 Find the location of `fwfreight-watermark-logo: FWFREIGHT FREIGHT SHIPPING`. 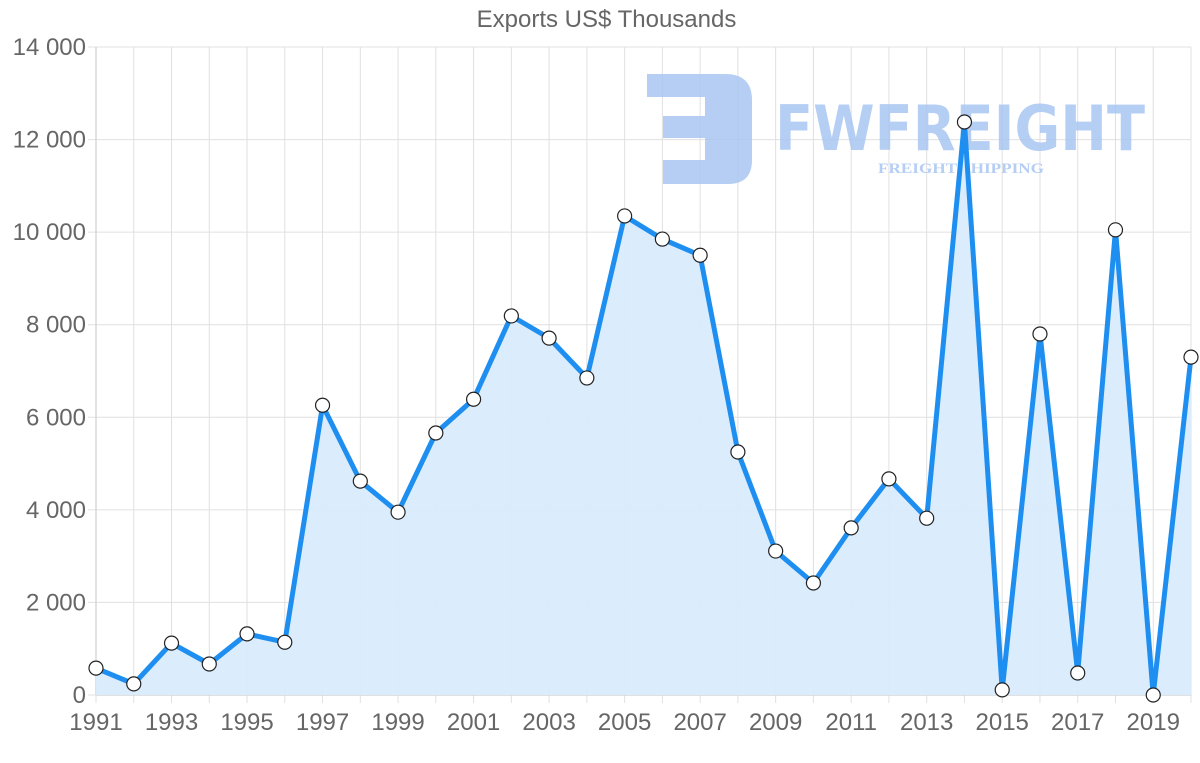

fwfreight-watermark-logo: FWFREIGHT FREIGHT SHIPPING is located at coordinates (896, 129).